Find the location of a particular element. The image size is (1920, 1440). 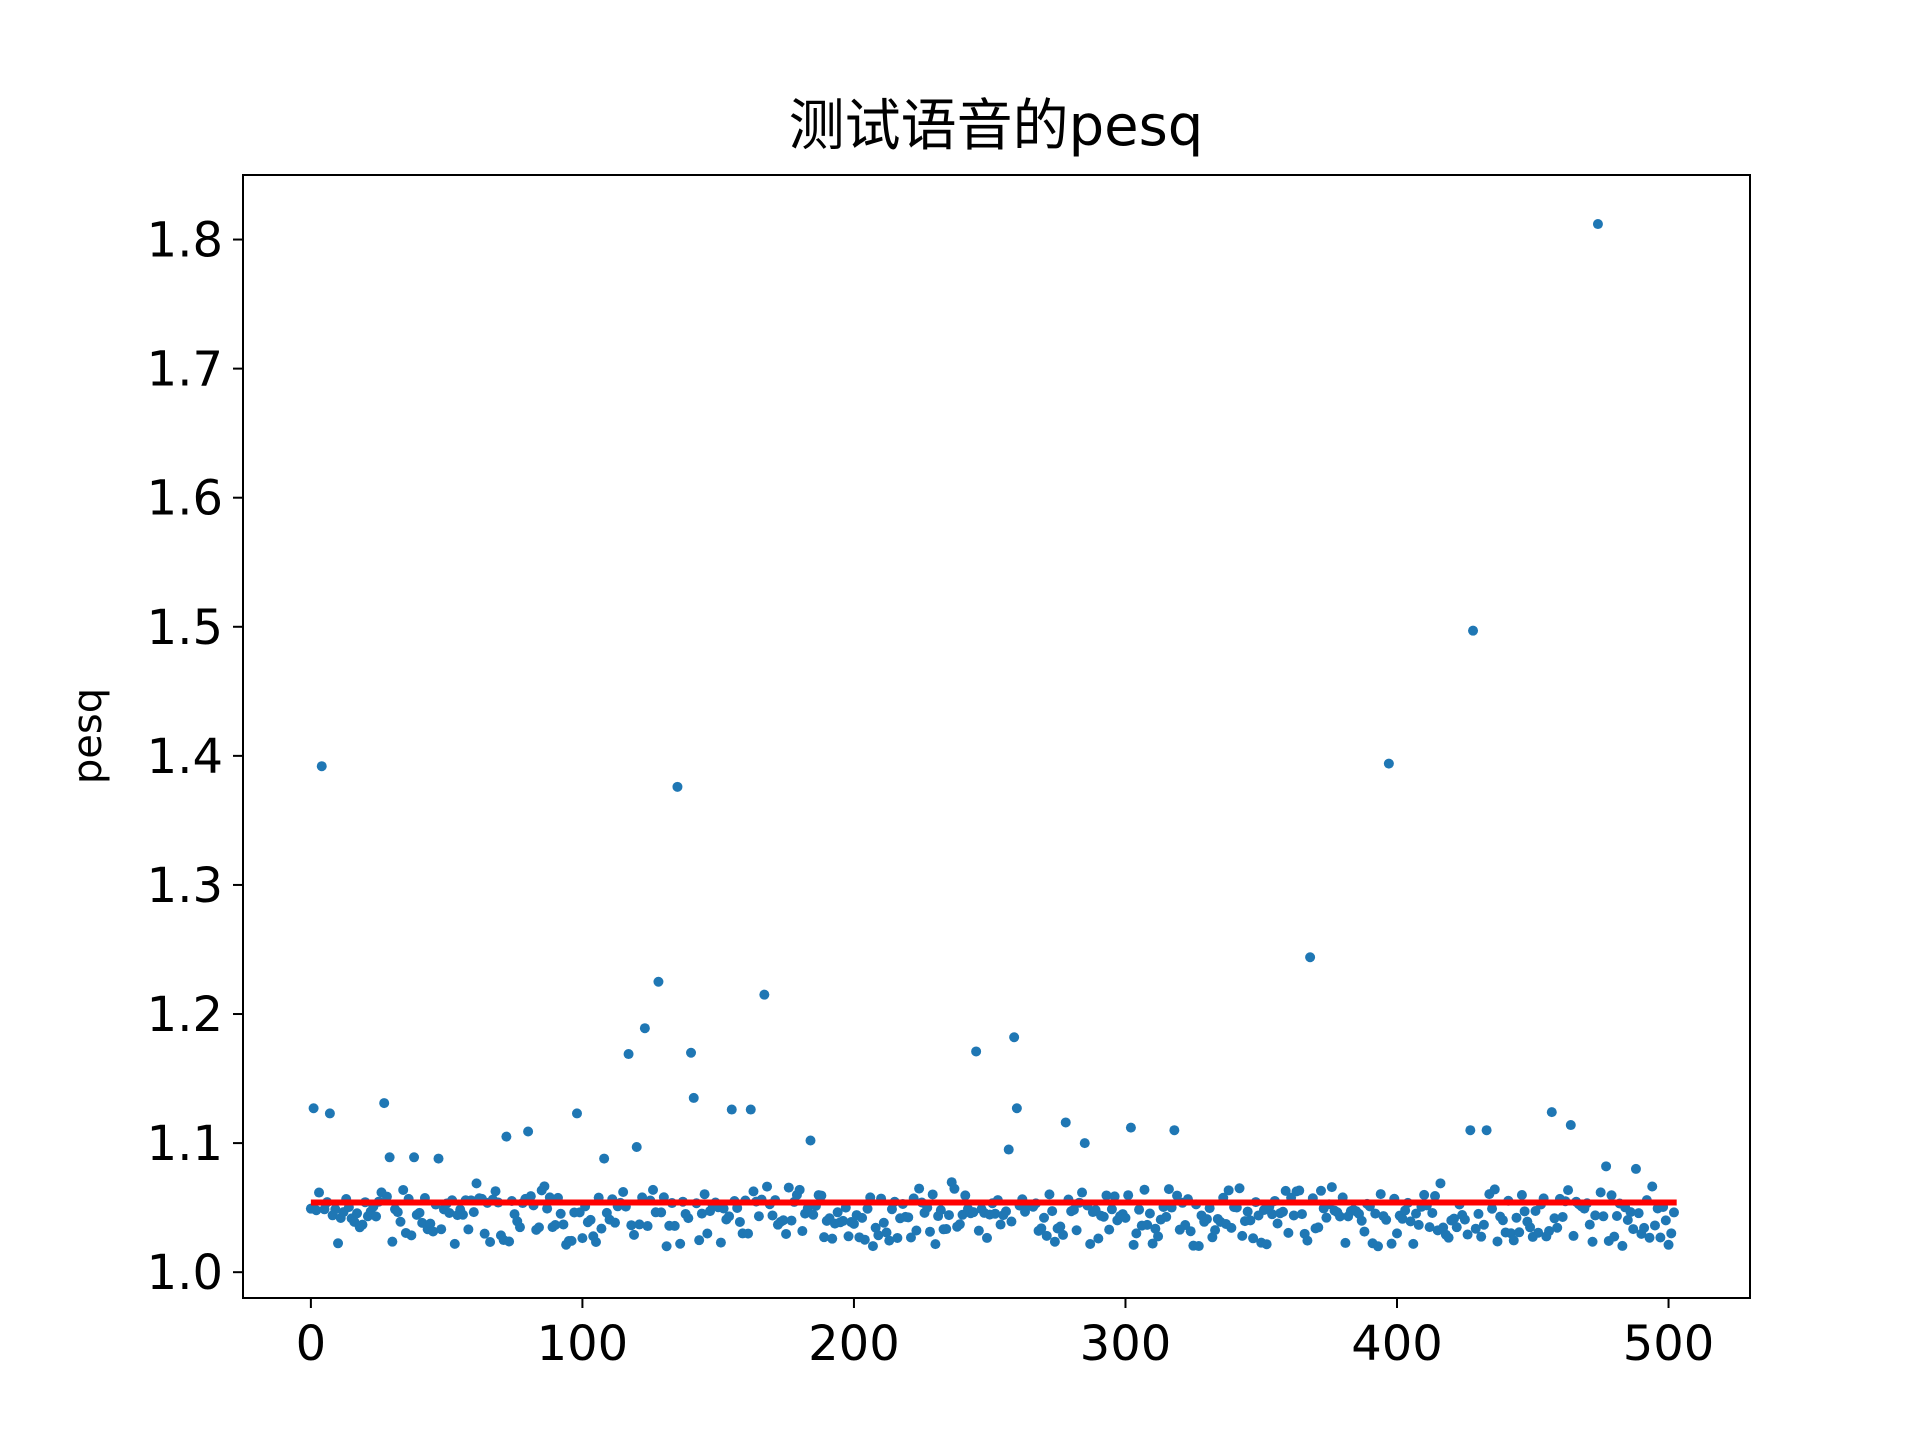

y-tick-label: 1.1 is located at coordinates (185, 1144).